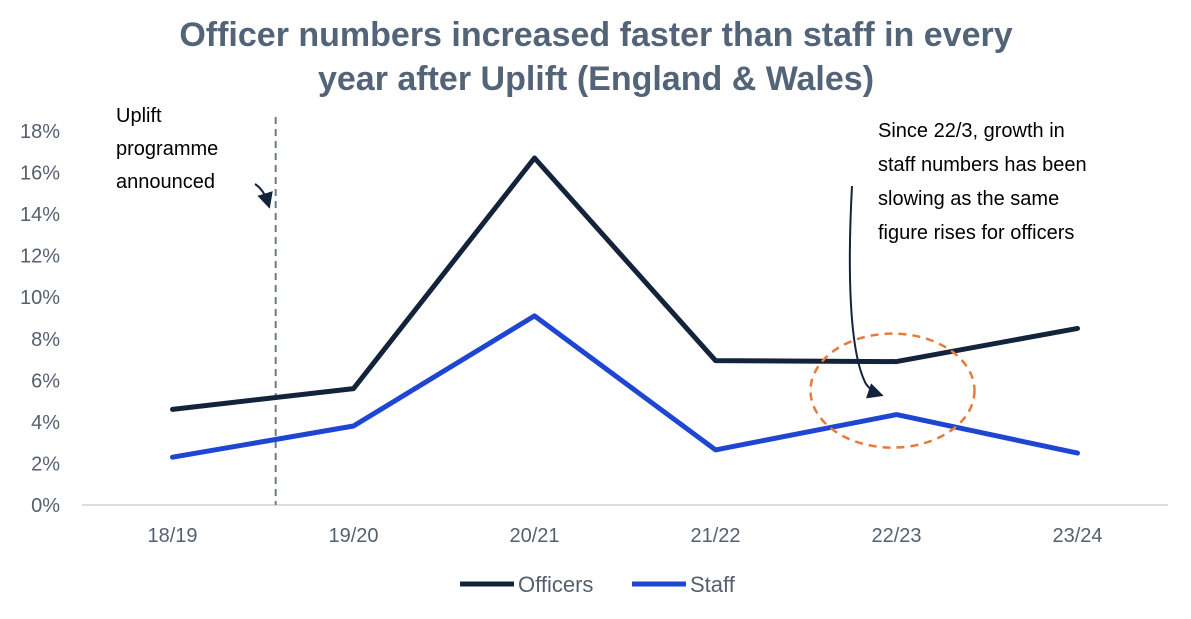 Image resolution: width=1191 pixels, height=619 pixels. Describe the element at coordinates (715, 536) in the screenshot. I see `x-tick-label: 21/22` at that location.